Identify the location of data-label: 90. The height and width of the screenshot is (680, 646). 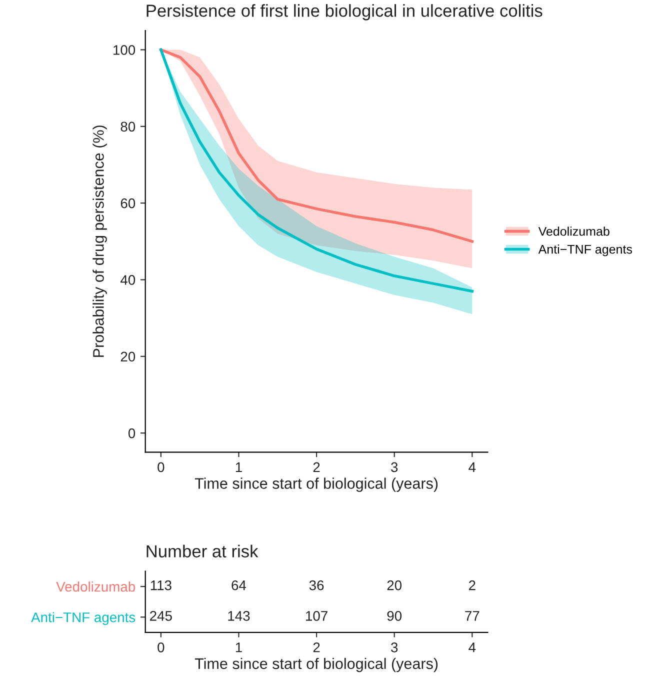
(394, 615).